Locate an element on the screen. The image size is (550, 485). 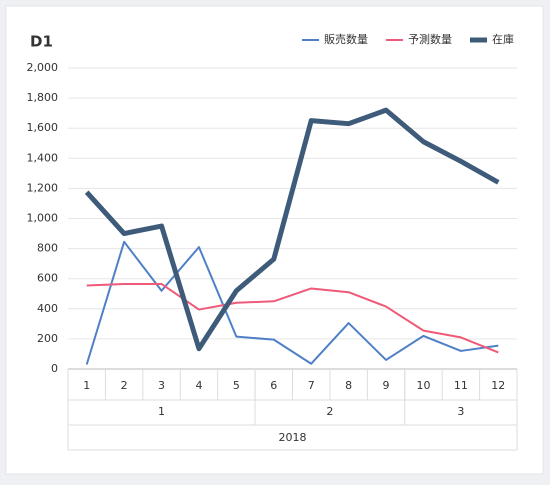
y-tick-label: 1,400 is located at coordinates (43, 157).